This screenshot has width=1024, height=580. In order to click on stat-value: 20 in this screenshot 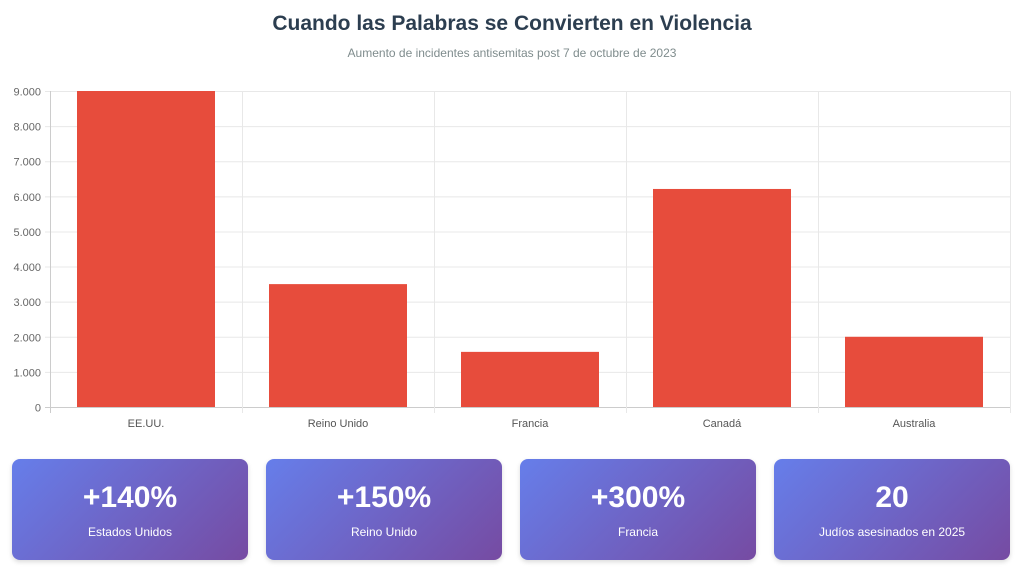, I will do `click(892, 497)`.